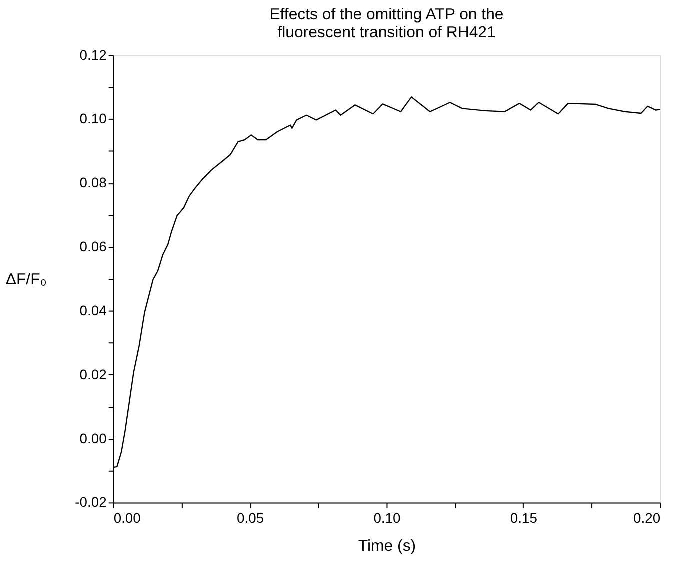  I want to click on chart-title: Effects of the omitting ATP on the fluorescent transition of RH421, so click(387, 24).